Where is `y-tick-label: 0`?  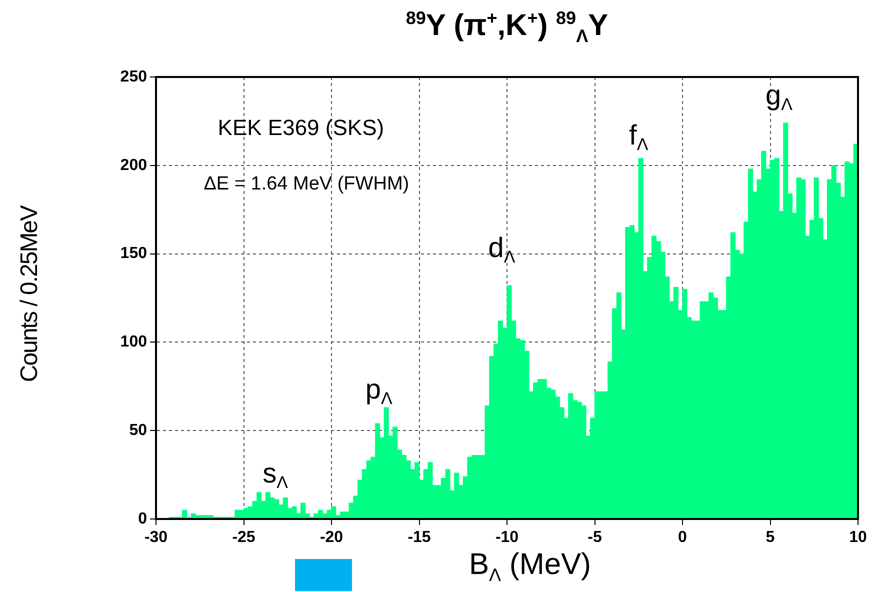
y-tick-label: 0 is located at coordinates (143, 519).